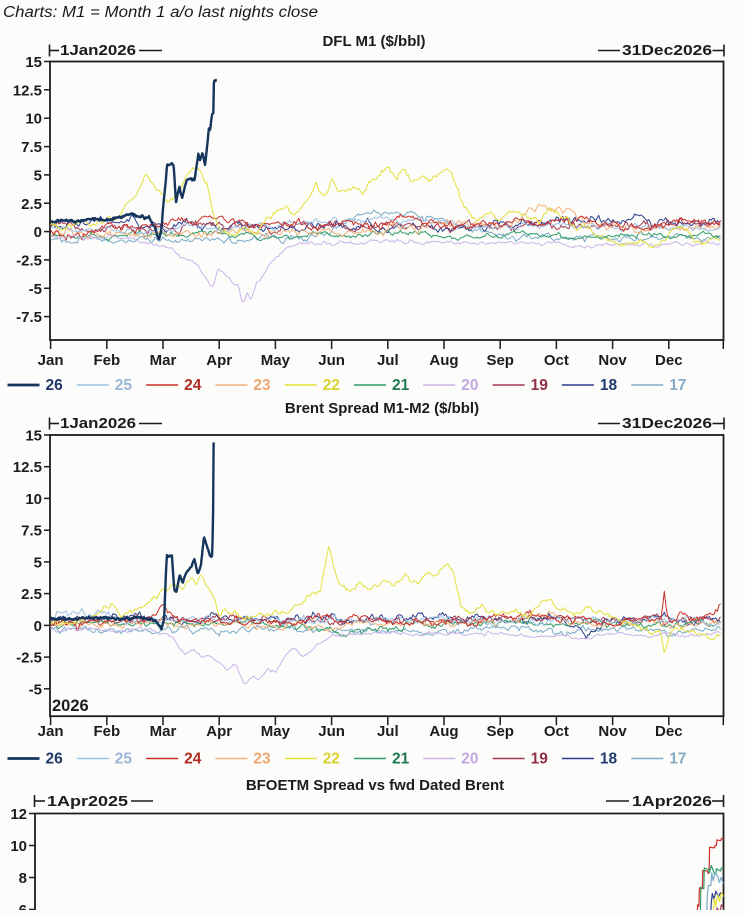  What do you see at coordinates (373, 41) in the screenshot?
I see `svg-text: DFL M1 ($/bbl)` at bounding box center [373, 41].